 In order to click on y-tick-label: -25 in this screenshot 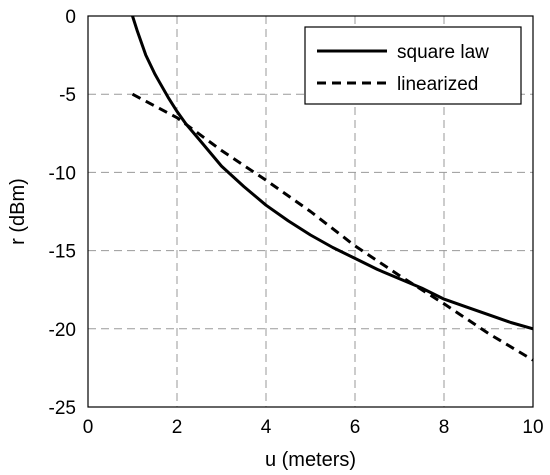, I will do `click(62, 408)`.